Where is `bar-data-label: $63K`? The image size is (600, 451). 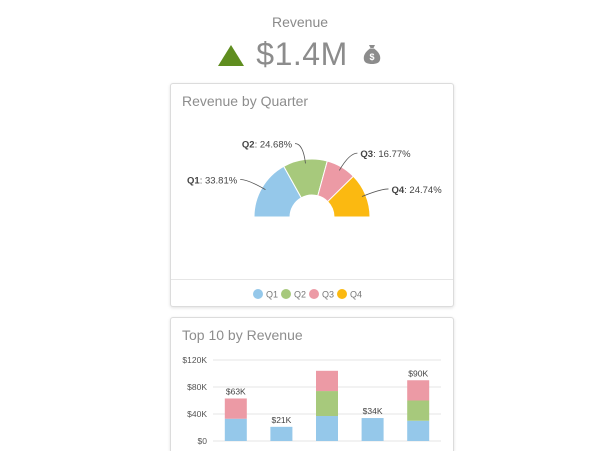
bar-data-label: $63K is located at coordinates (236, 391).